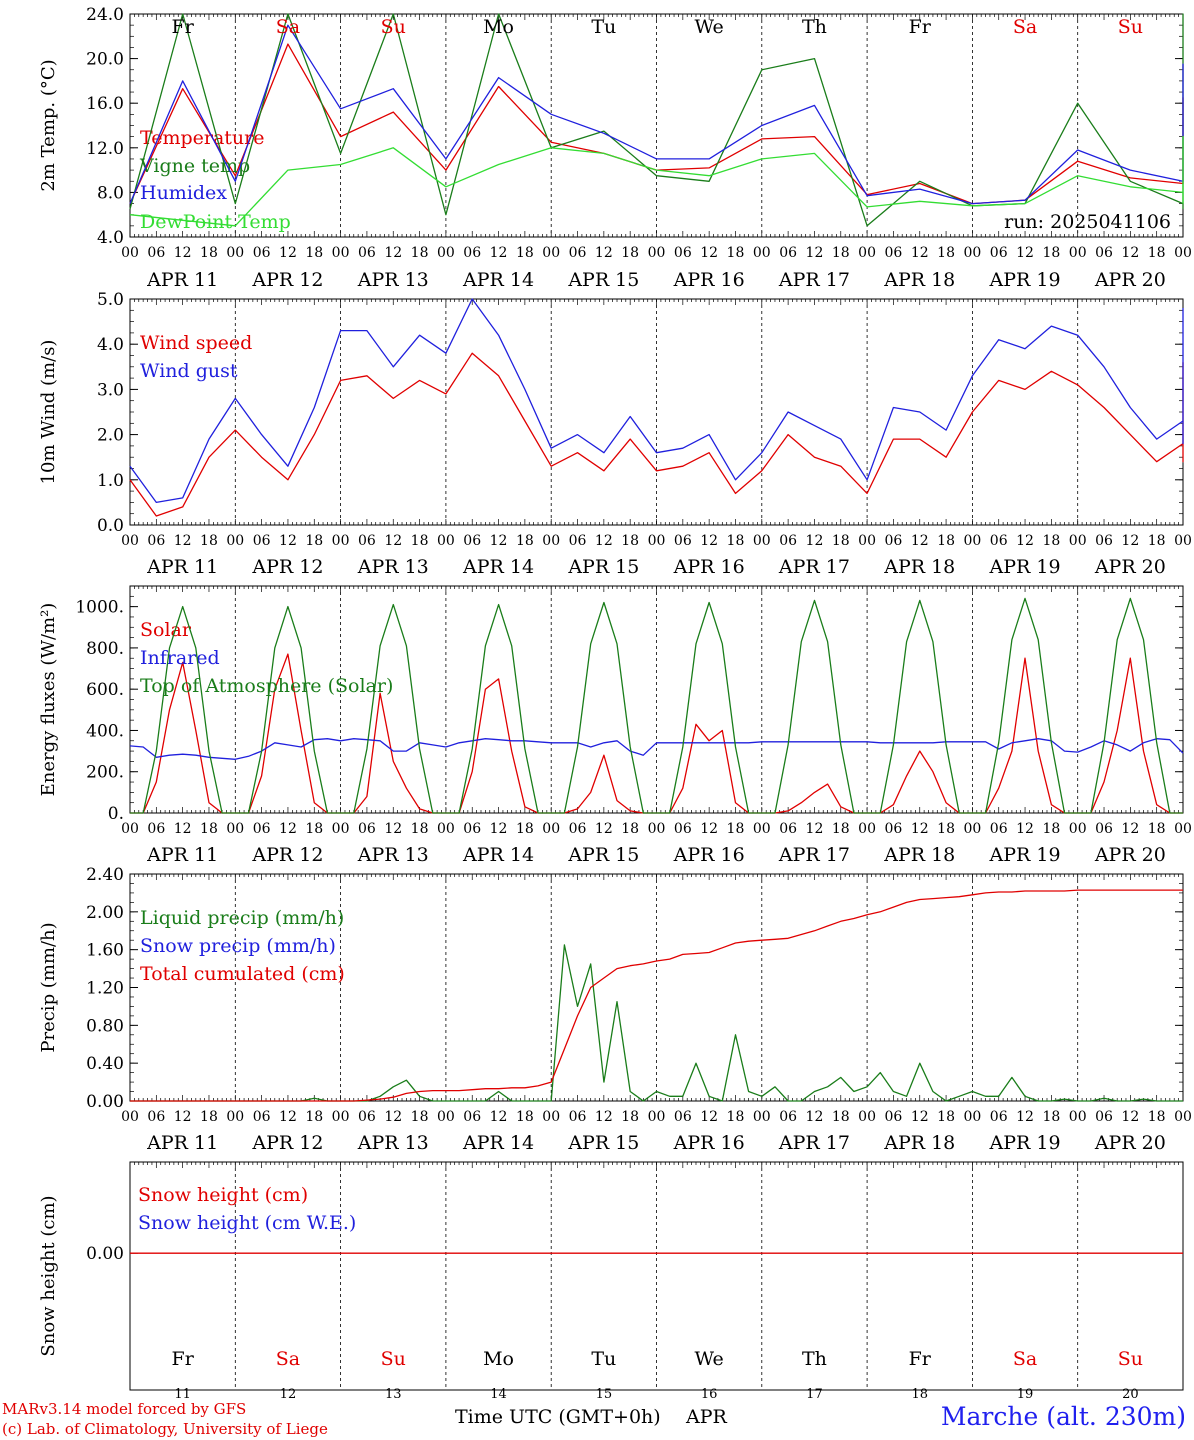 The width and height of the screenshot is (1194, 1440). What do you see at coordinates (288, 1359) in the screenshot?
I see `weekday-label: Sa` at bounding box center [288, 1359].